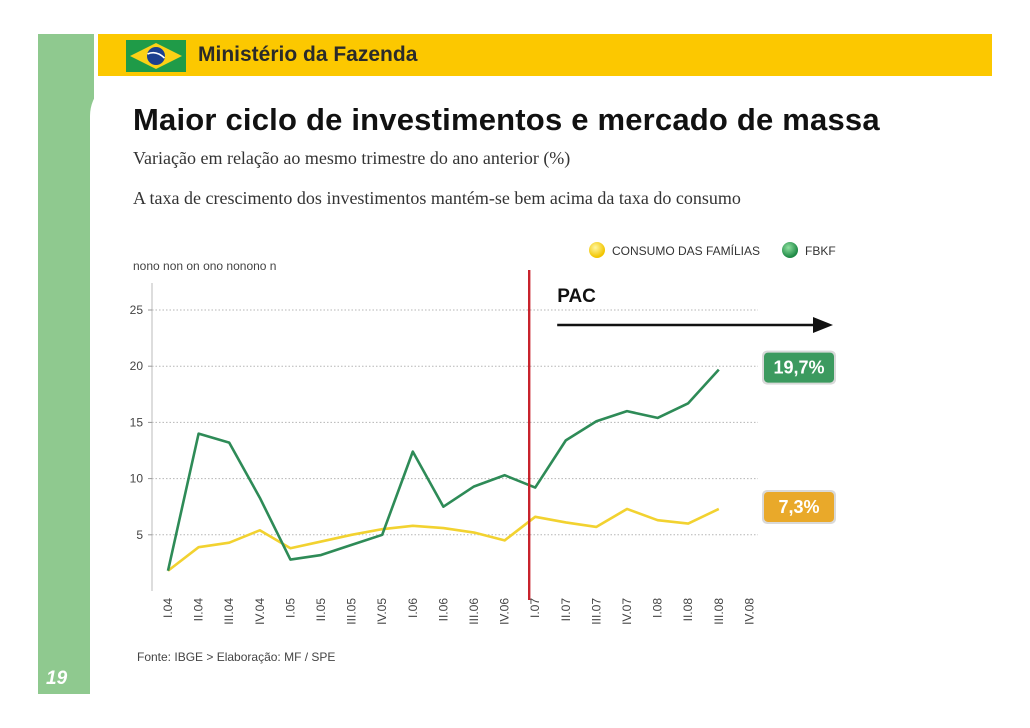  Describe the element at coordinates (66, 364) in the screenshot. I see `side-band` at that location.